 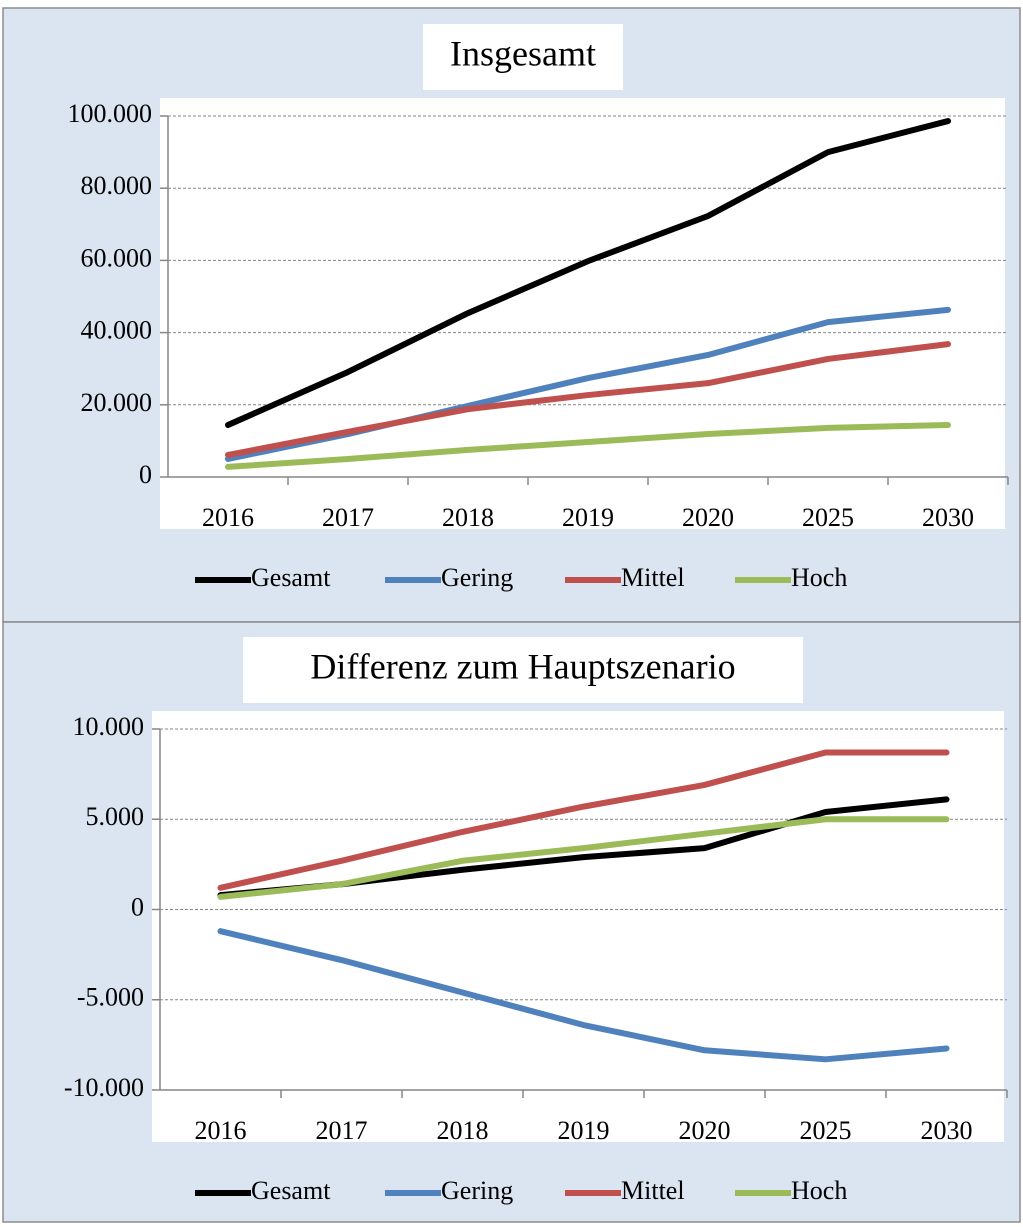 What do you see at coordinates (115, 816) in the screenshot?
I see `y-tick-label: 5.000` at bounding box center [115, 816].